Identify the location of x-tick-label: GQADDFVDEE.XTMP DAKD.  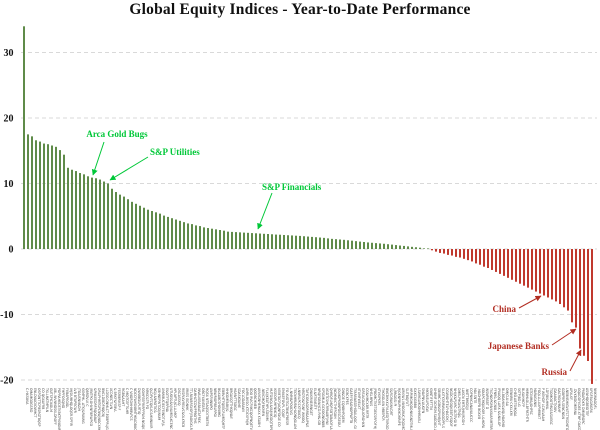
(579, 409).